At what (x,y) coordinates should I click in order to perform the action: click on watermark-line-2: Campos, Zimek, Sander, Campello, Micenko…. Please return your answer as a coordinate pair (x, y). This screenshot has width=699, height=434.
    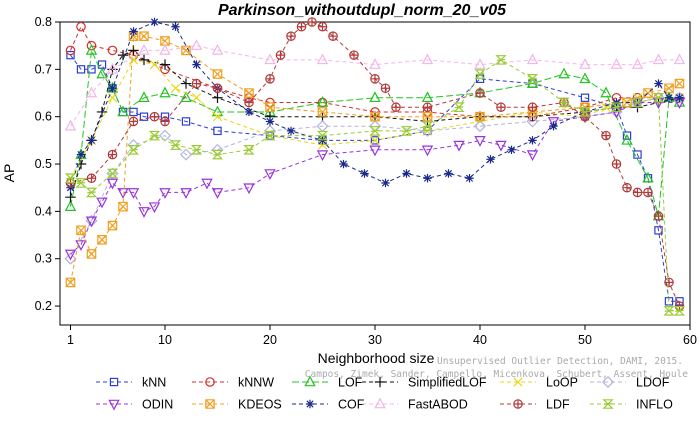
    Looking at the image, I should click on (496, 374).